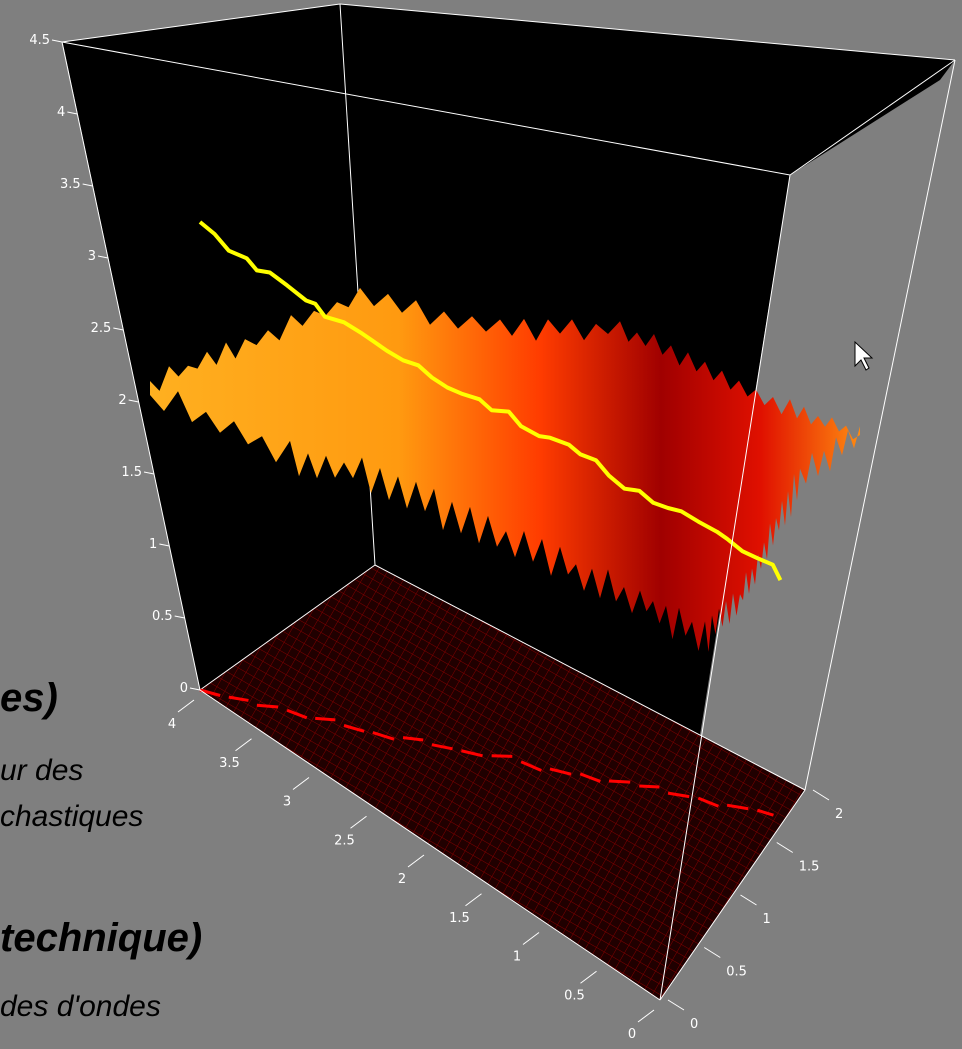 The image size is (962, 1049). Describe the element at coordinates (864, 355) in the screenshot. I see `mouse-cursor-icon` at that location.